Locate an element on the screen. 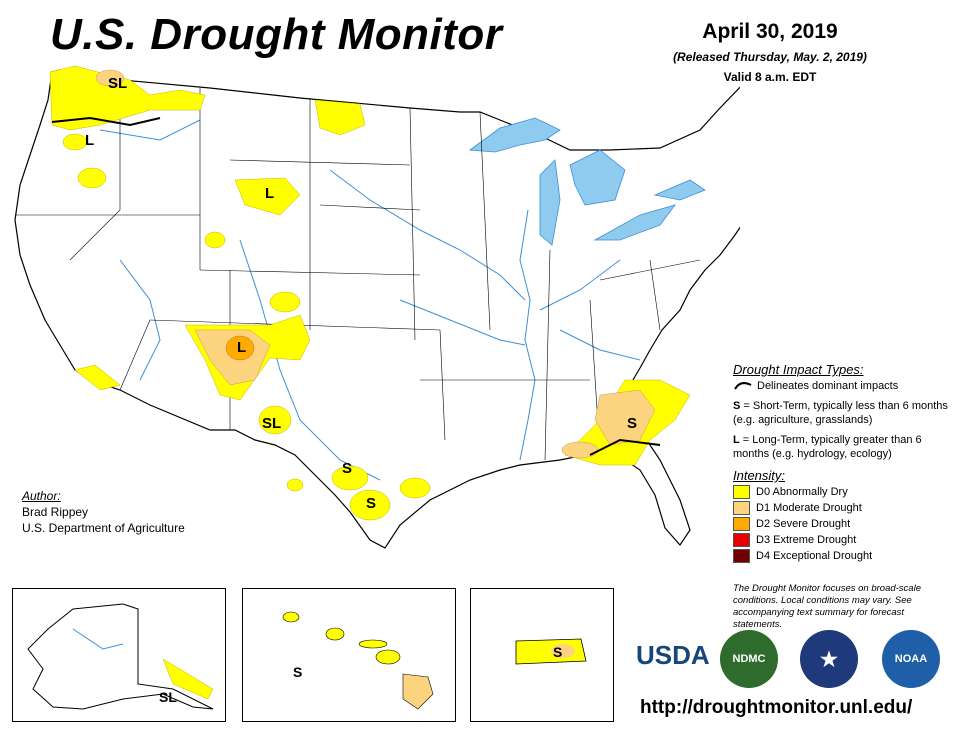 The width and height of the screenshot is (960, 738). great-lakes is located at coordinates (587, 181).